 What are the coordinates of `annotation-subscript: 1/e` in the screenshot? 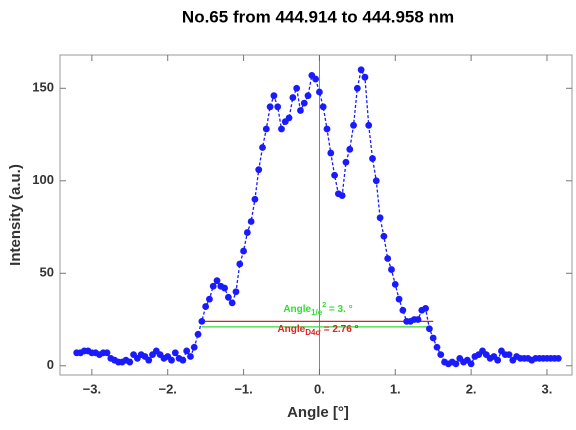 It's located at (317, 312).